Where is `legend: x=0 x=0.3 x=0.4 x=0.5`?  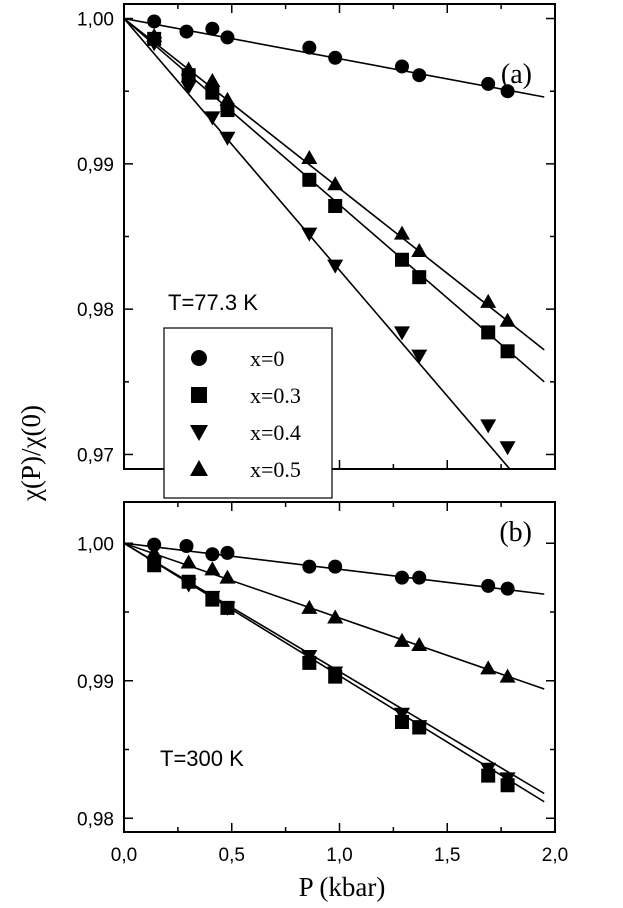 legend: x=0 x=0.3 x=0.4 x=0.5 is located at coordinates (248, 413).